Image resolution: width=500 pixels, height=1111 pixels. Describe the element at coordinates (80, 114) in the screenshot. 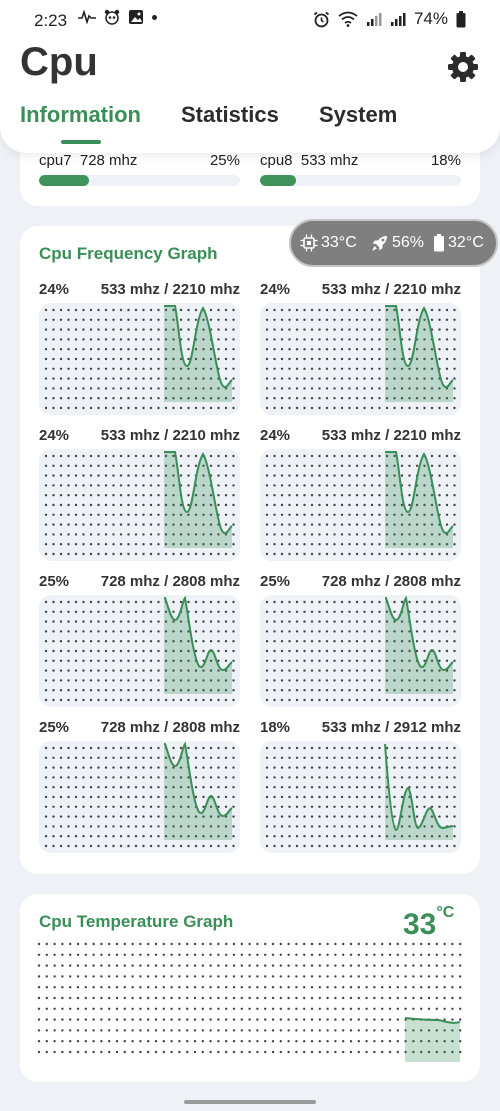

I see `tab-information: Information` at that location.